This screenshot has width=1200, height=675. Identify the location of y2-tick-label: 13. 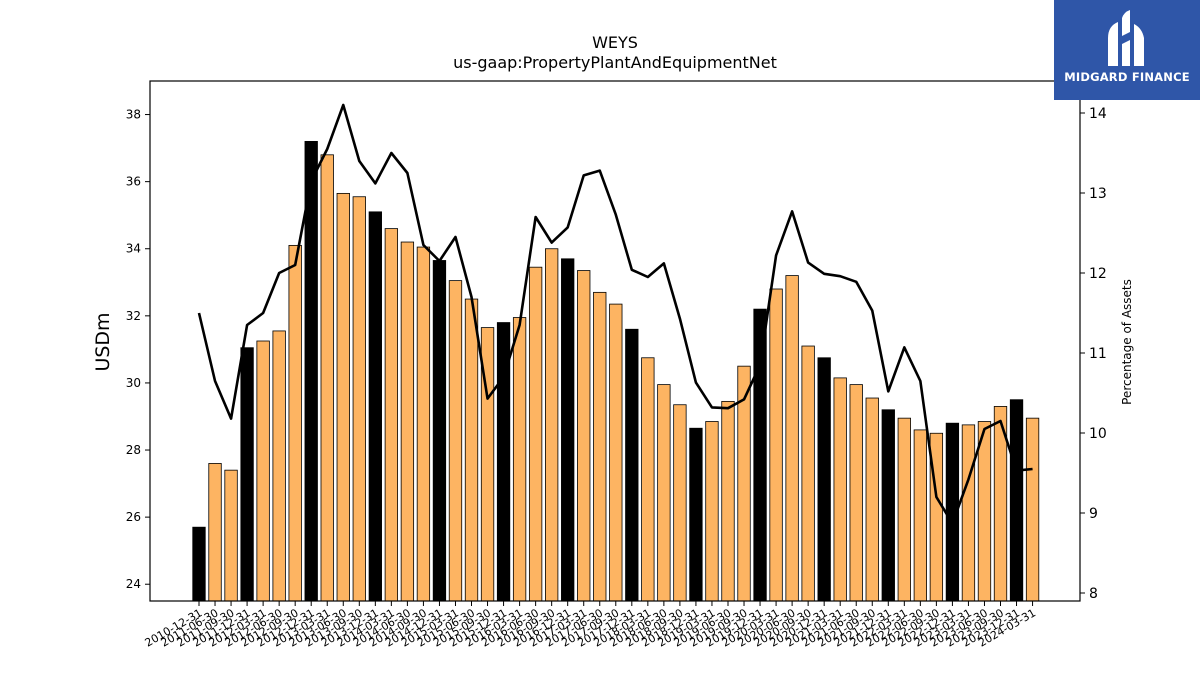
(1098, 194).